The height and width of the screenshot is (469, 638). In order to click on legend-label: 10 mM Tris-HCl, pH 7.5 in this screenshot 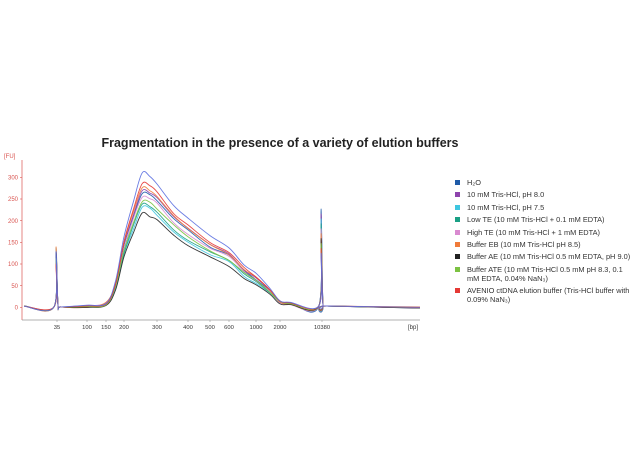, I will do `click(506, 207)`.